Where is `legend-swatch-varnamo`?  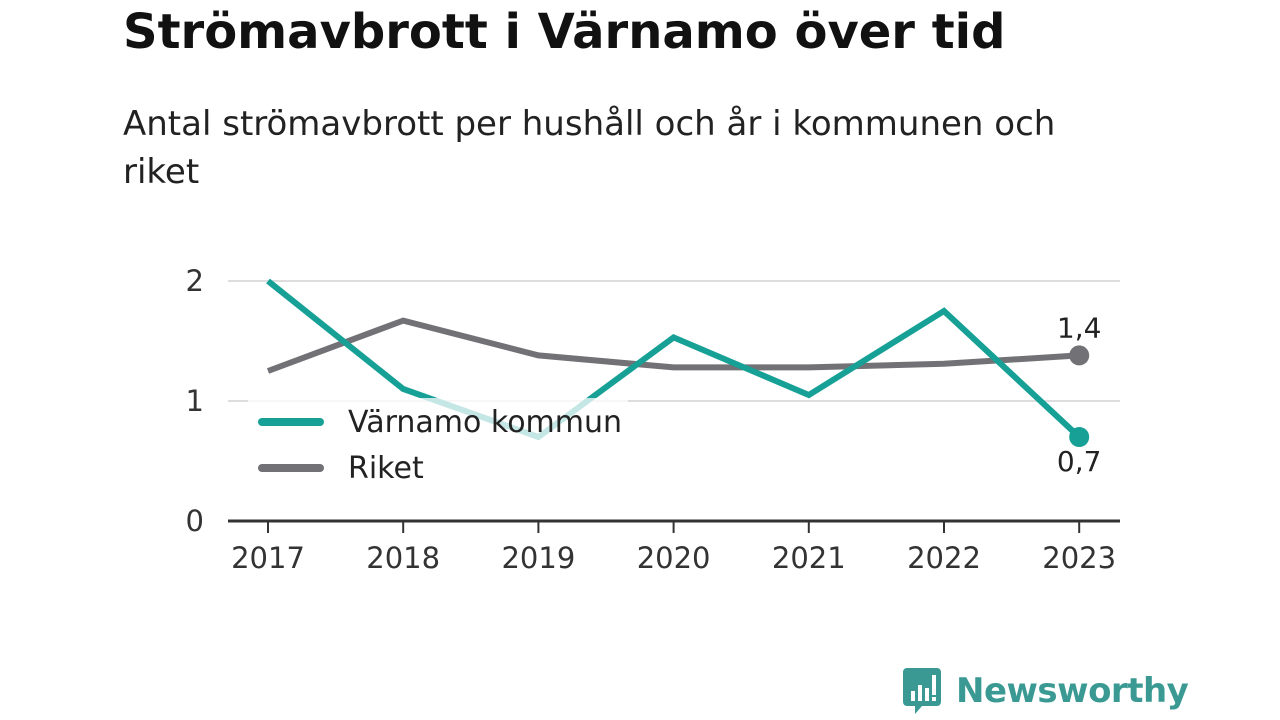 legend-swatch-varnamo is located at coordinates (291, 422).